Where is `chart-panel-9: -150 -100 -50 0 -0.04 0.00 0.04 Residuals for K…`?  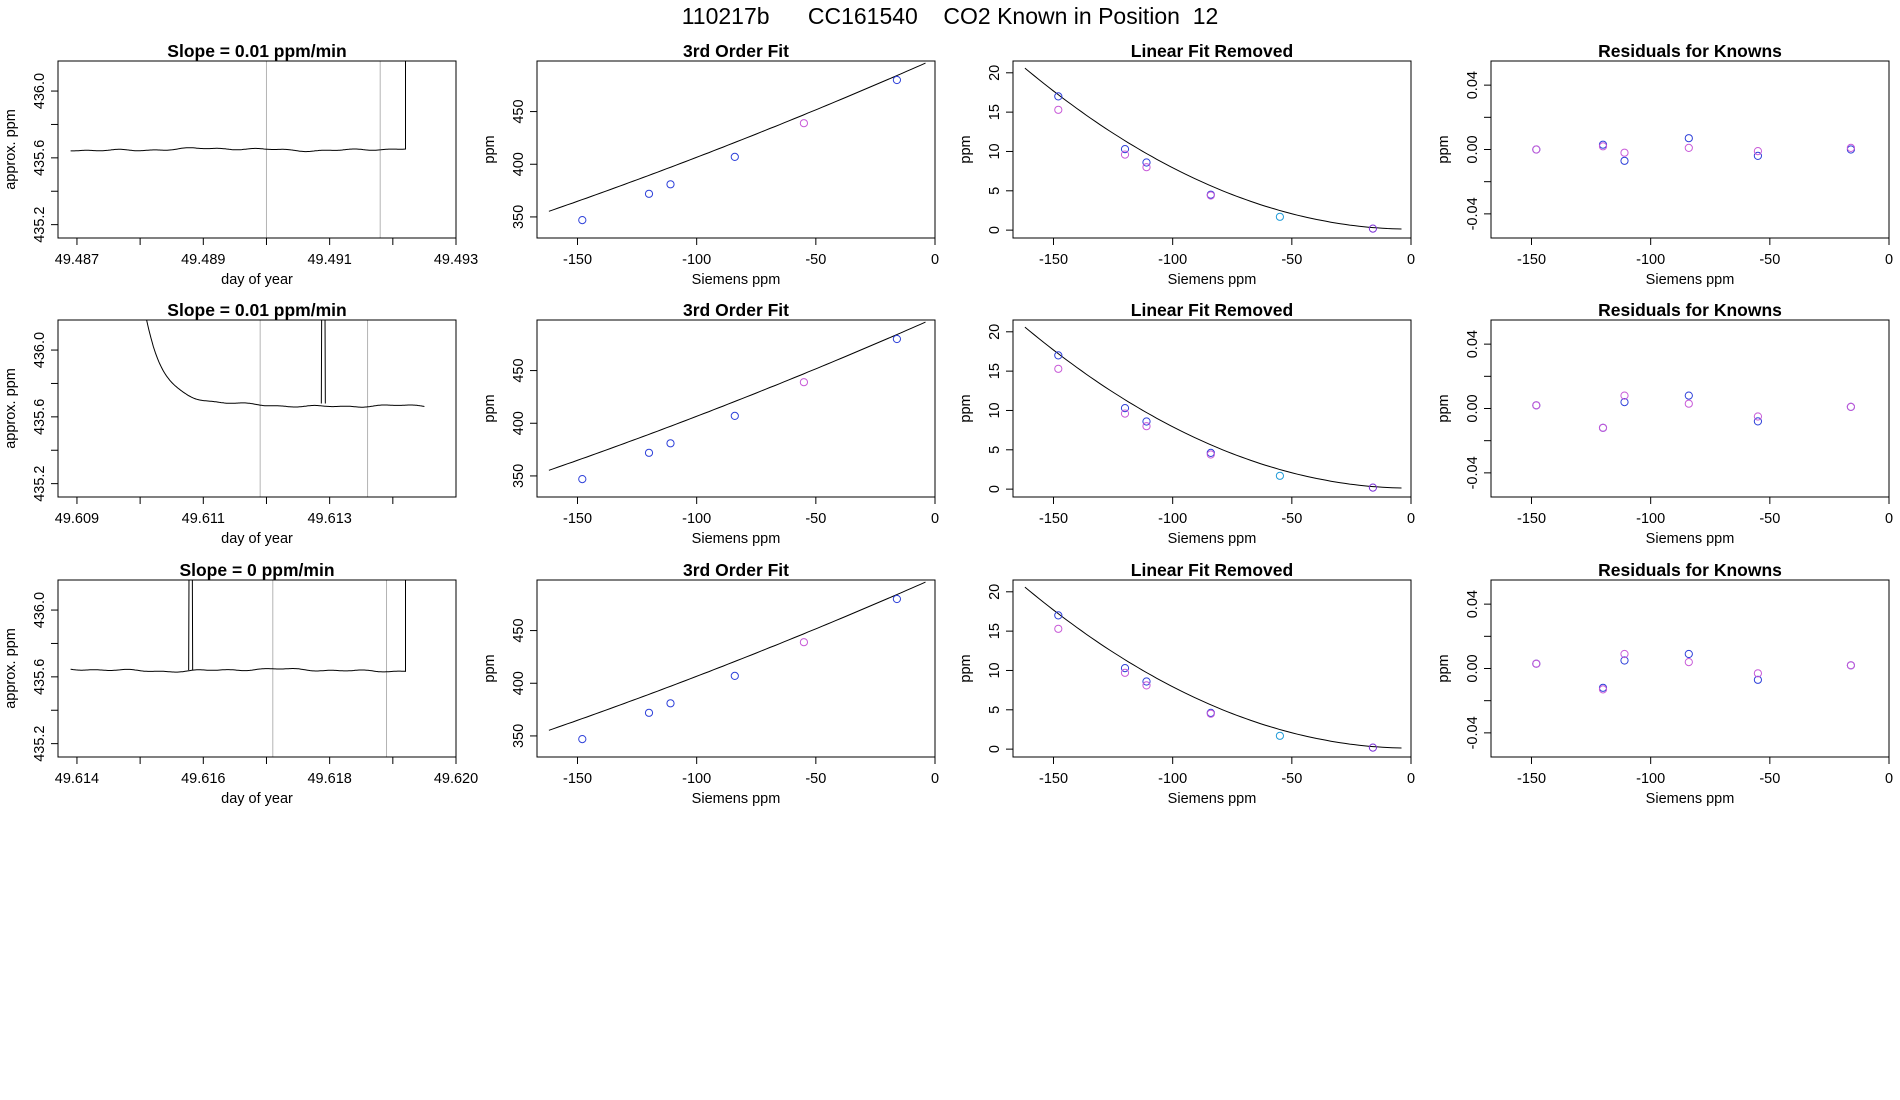
chart-panel-9: -150 -100 -50 0 -0.04 0.00 0.04 Residuals for K… is located at coordinates (1664, 164).